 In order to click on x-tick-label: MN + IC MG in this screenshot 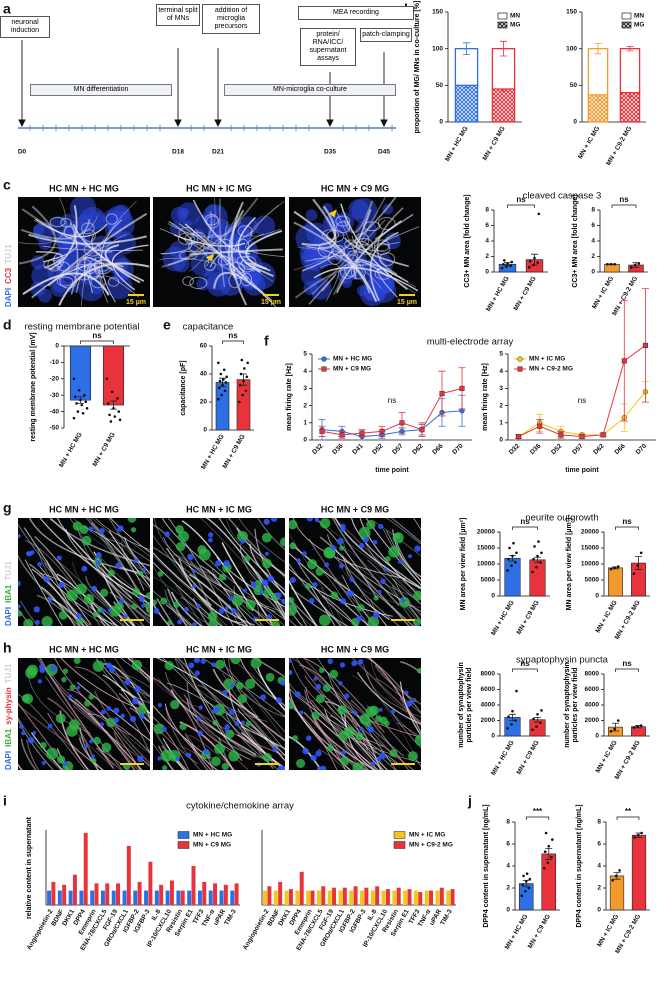, I will do `click(608, 930)`.